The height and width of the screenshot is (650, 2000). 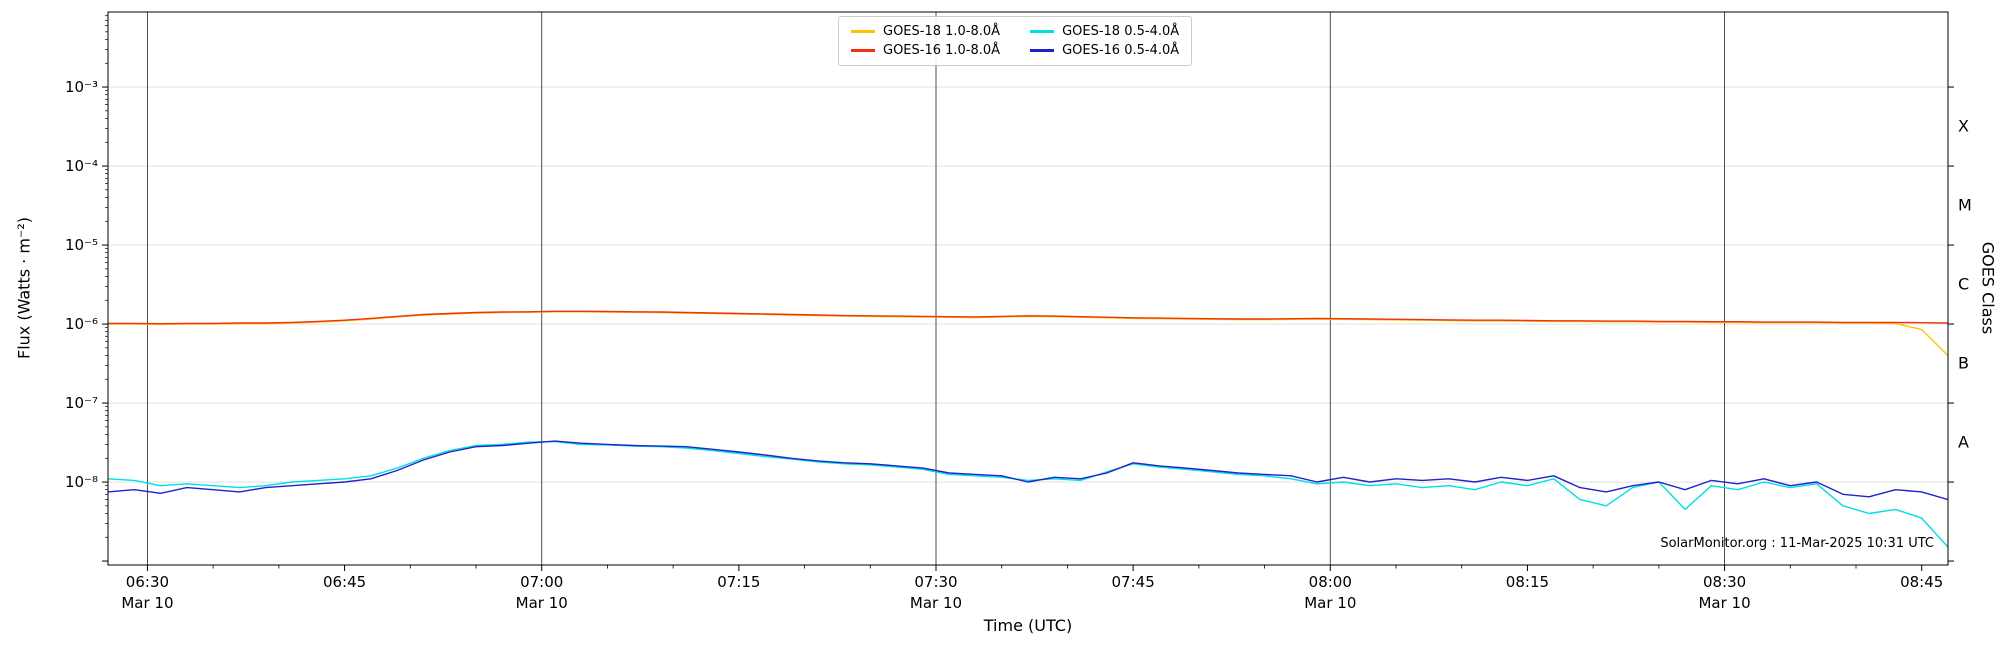 What do you see at coordinates (1988, 288) in the screenshot?
I see `right-axis-title: GOES Class` at bounding box center [1988, 288].